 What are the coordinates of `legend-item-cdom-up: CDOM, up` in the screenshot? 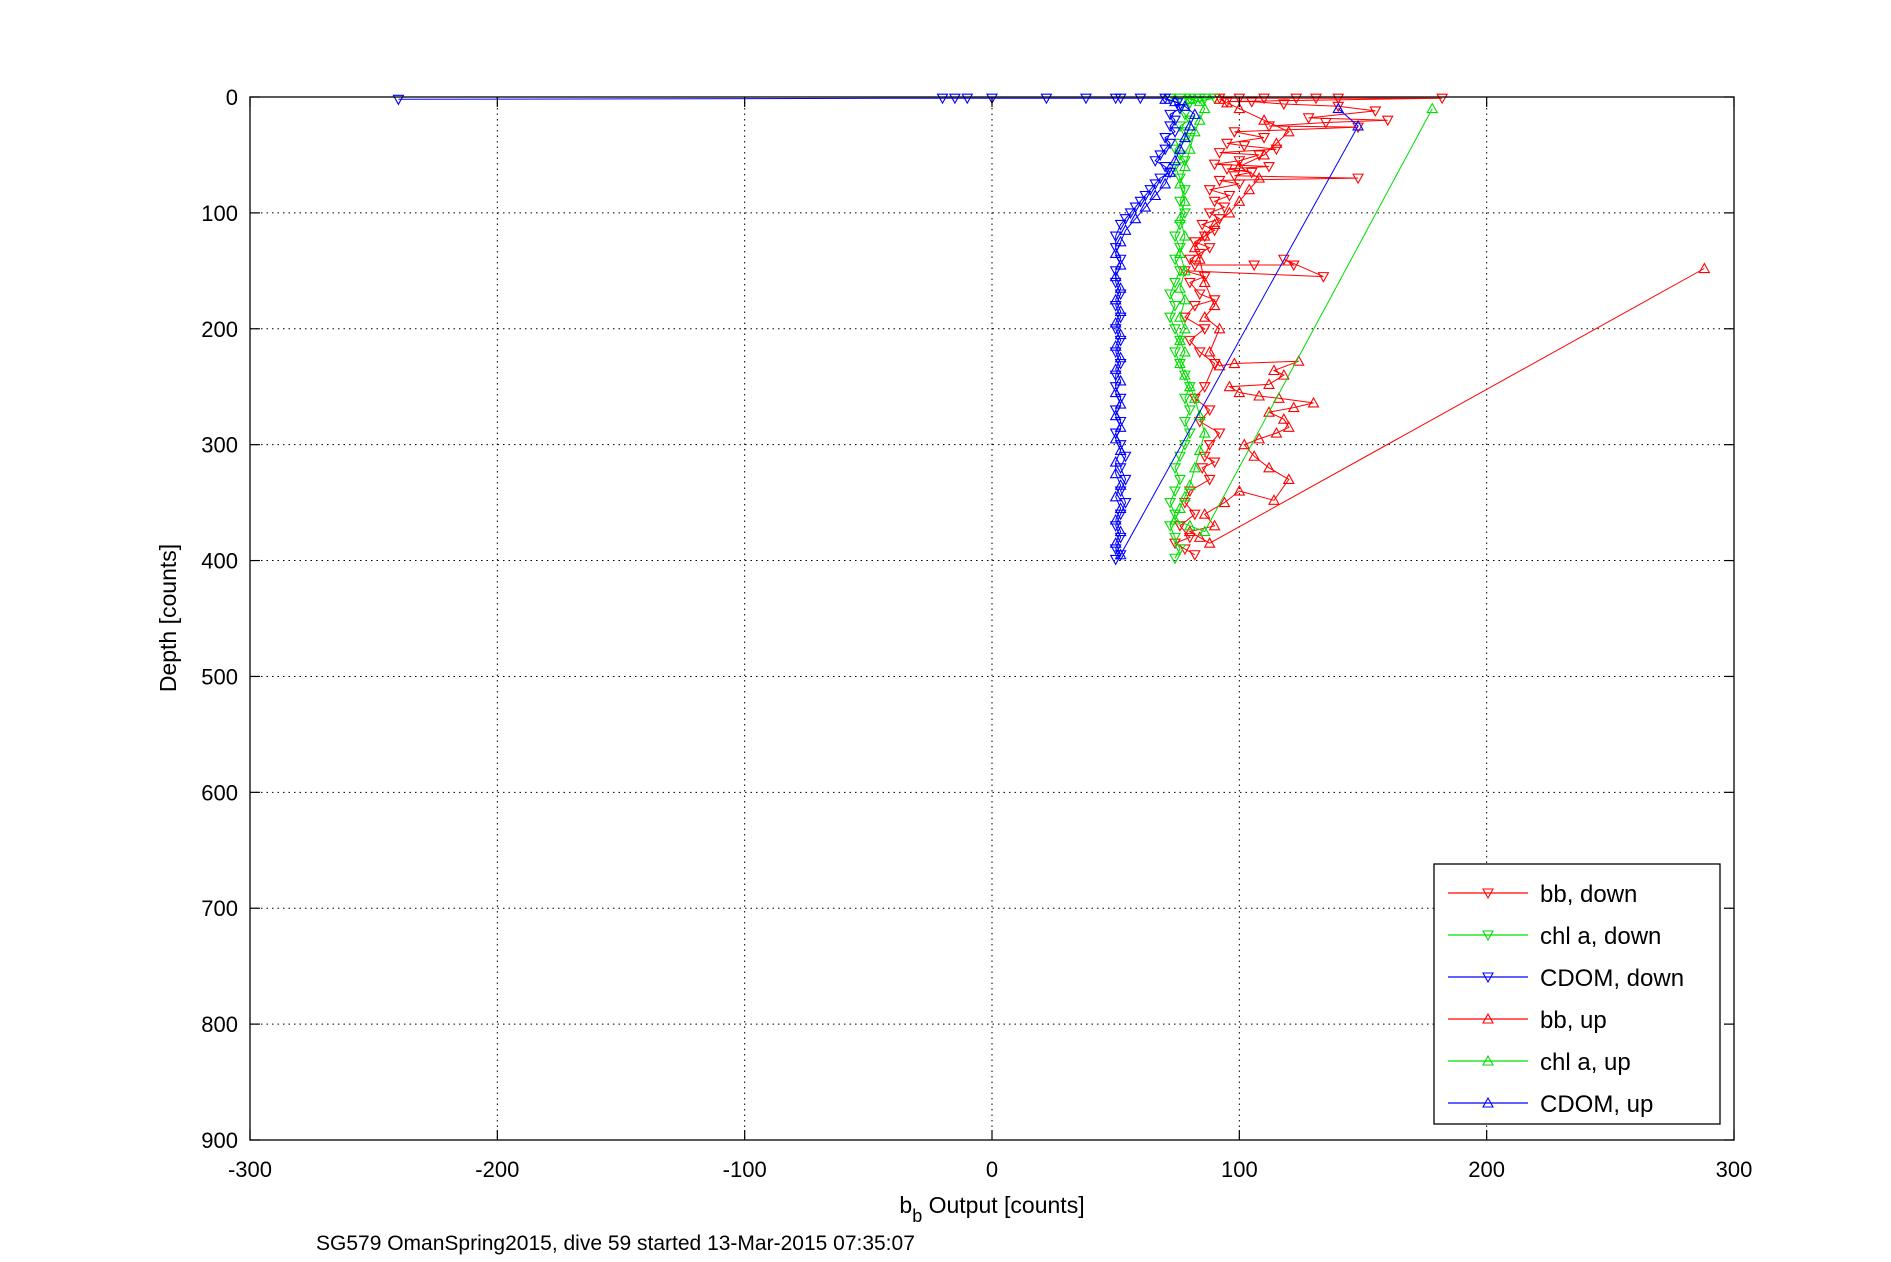 It's located at (1550, 1104).